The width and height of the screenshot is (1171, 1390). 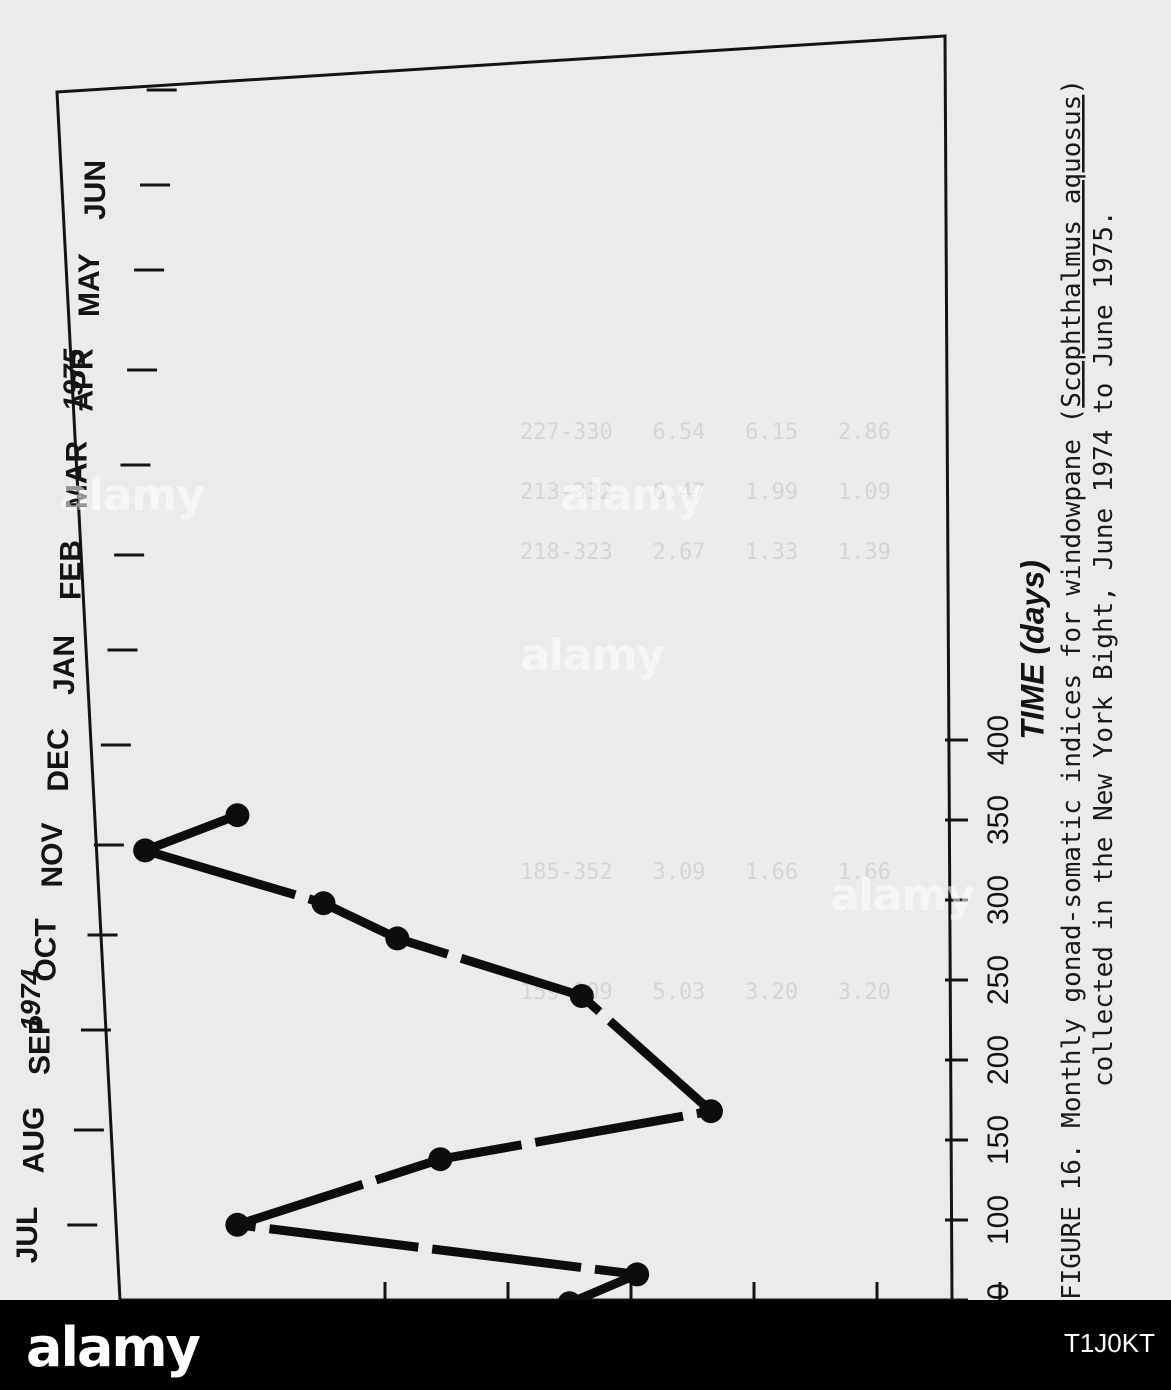 What do you see at coordinates (998, 820) in the screenshot?
I see `x-tick-label: 350` at bounding box center [998, 820].